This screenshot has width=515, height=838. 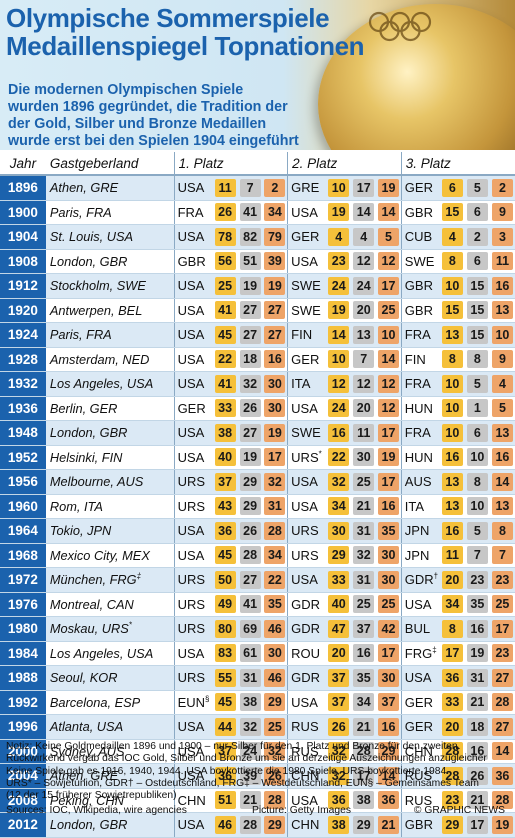 I want to click on silver-count: 13, so click(x=364, y=334).